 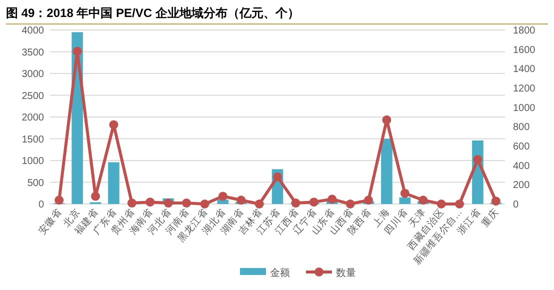 I want to click on y-tick-label: 3500, so click(x=33, y=52).